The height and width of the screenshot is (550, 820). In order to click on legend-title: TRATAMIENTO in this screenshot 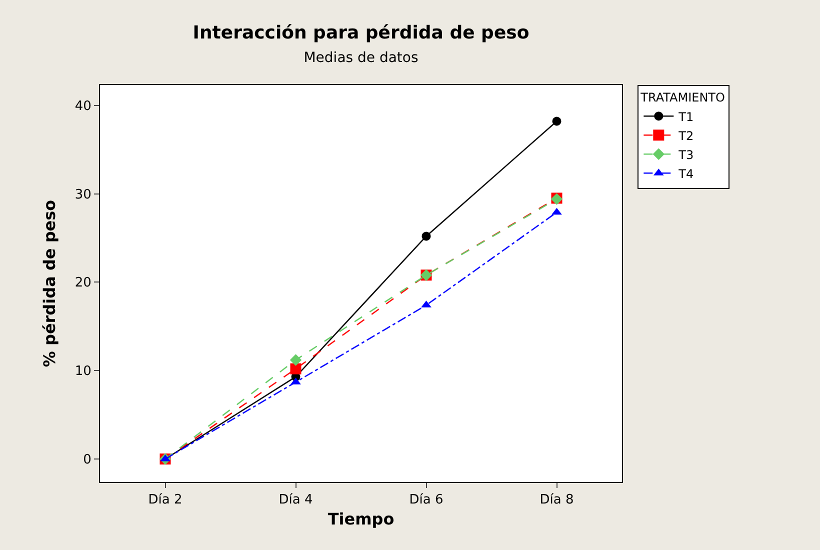, I will do `click(682, 97)`.